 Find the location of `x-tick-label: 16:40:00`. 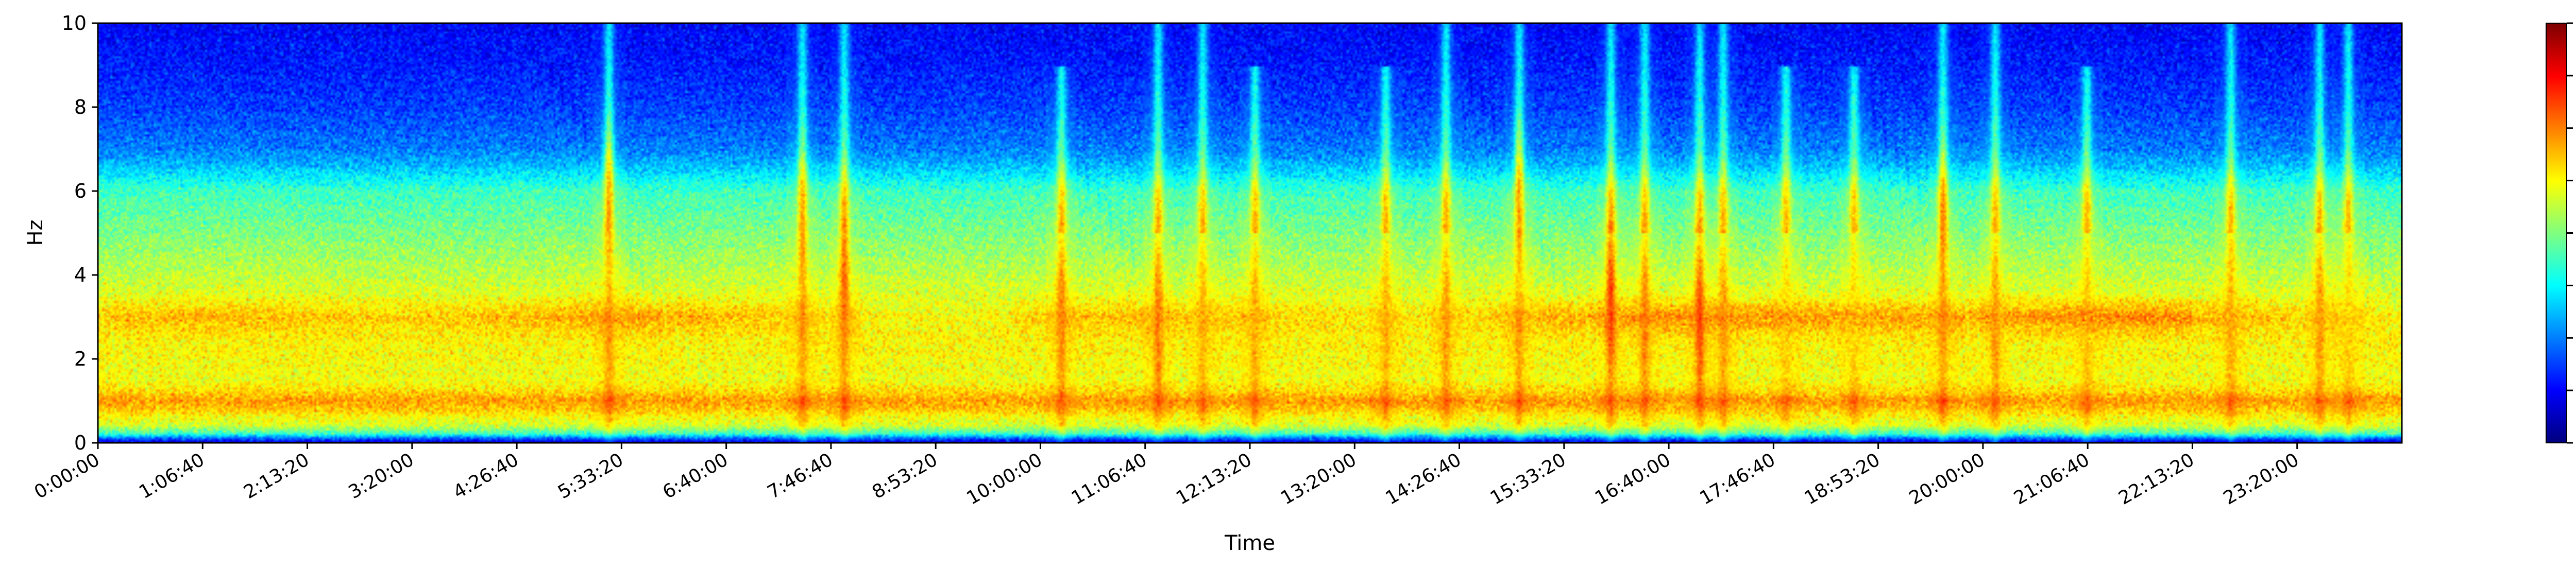

x-tick-label: 16:40:00 is located at coordinates (1632, 479).